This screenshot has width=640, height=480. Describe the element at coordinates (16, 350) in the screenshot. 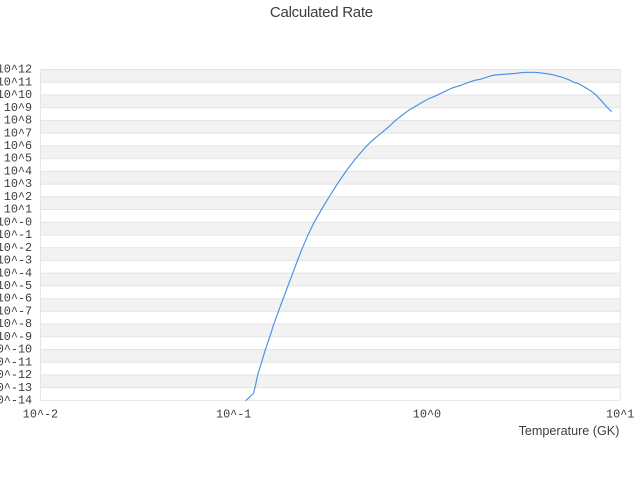

I see `svg-text: 10^-10` at that location.